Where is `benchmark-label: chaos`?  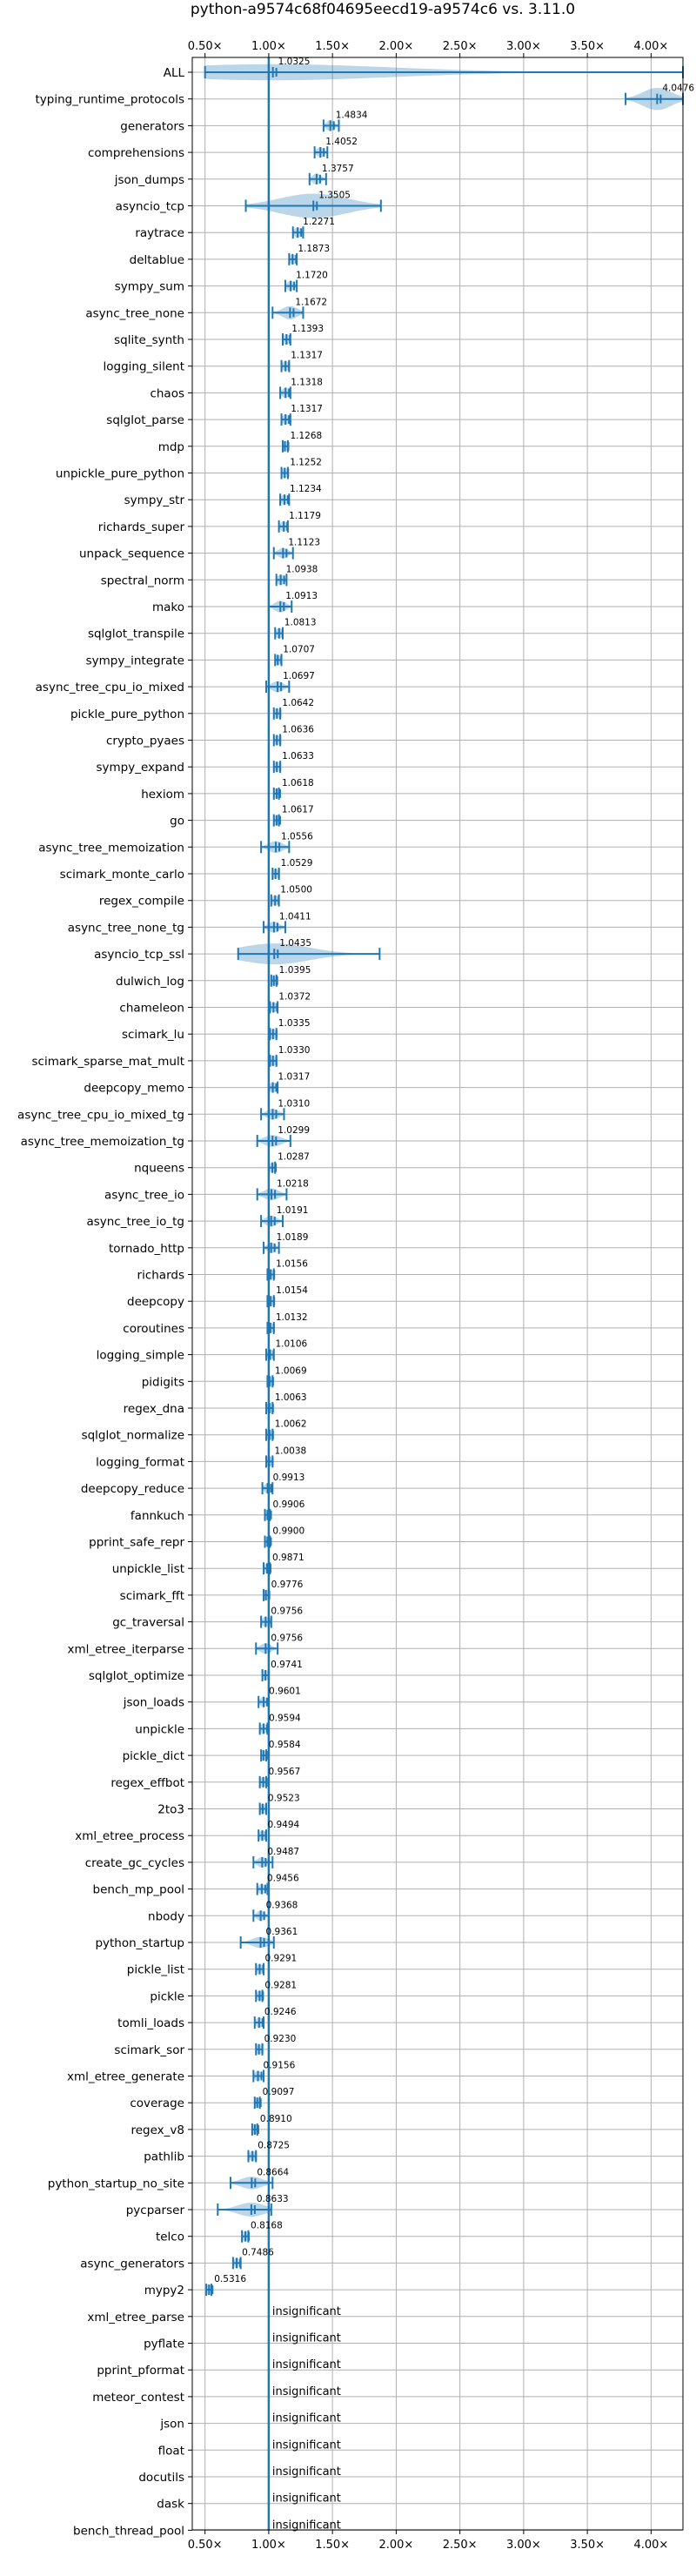
benchmark-label: chaos is located at coordinates (167, 393).